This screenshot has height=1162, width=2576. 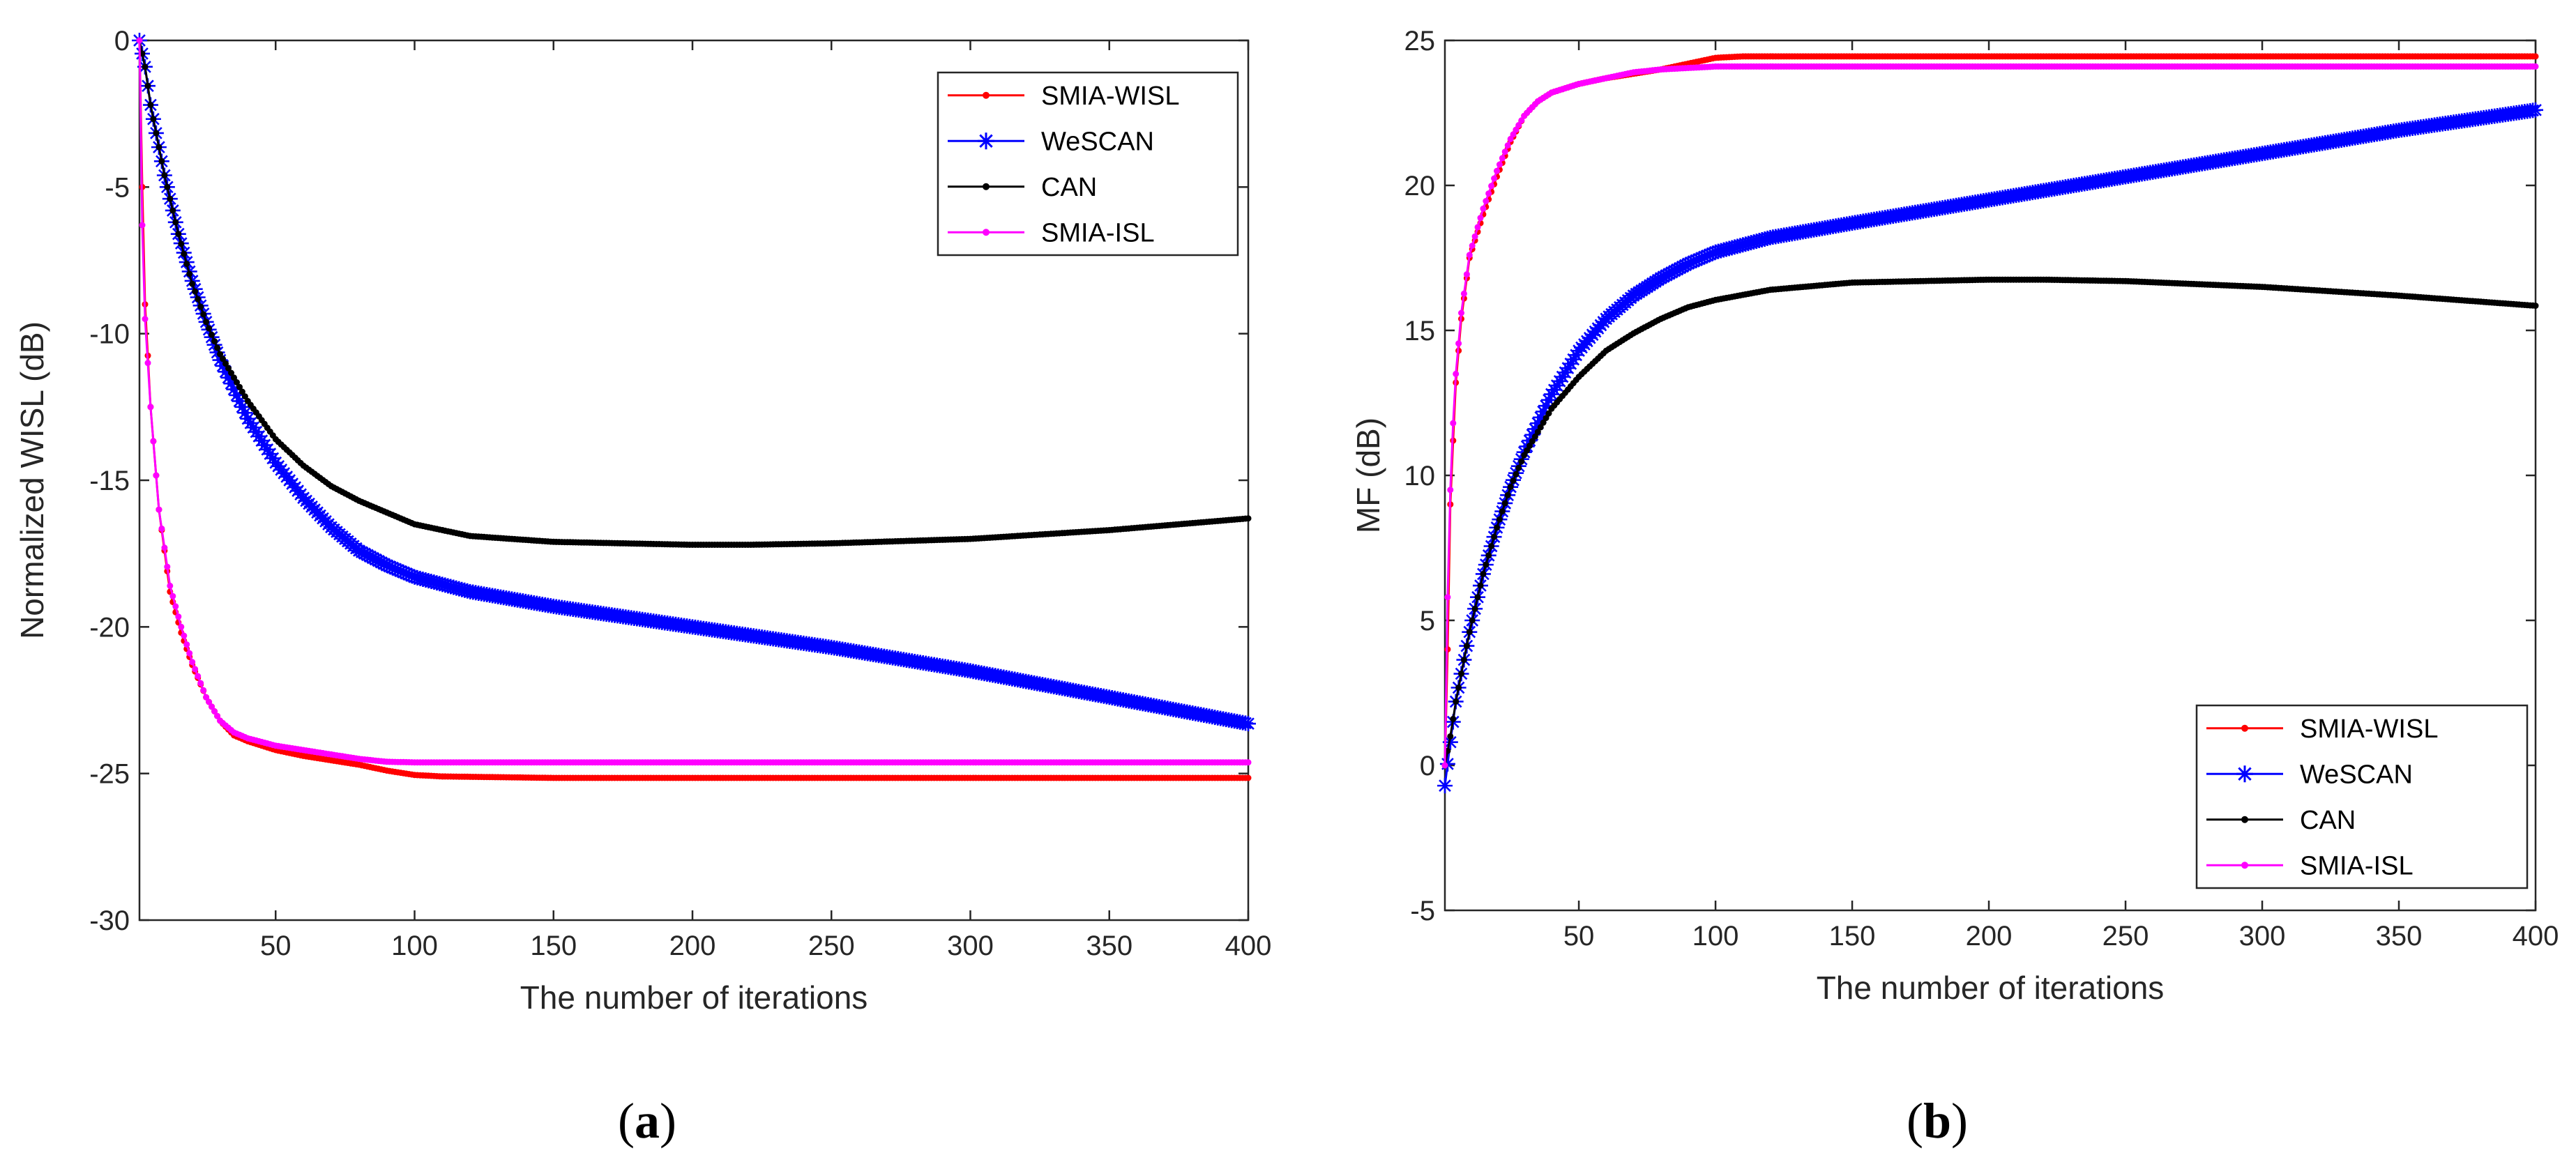 I want to click on y-tick-label: -20, so click(x=109, y=627).